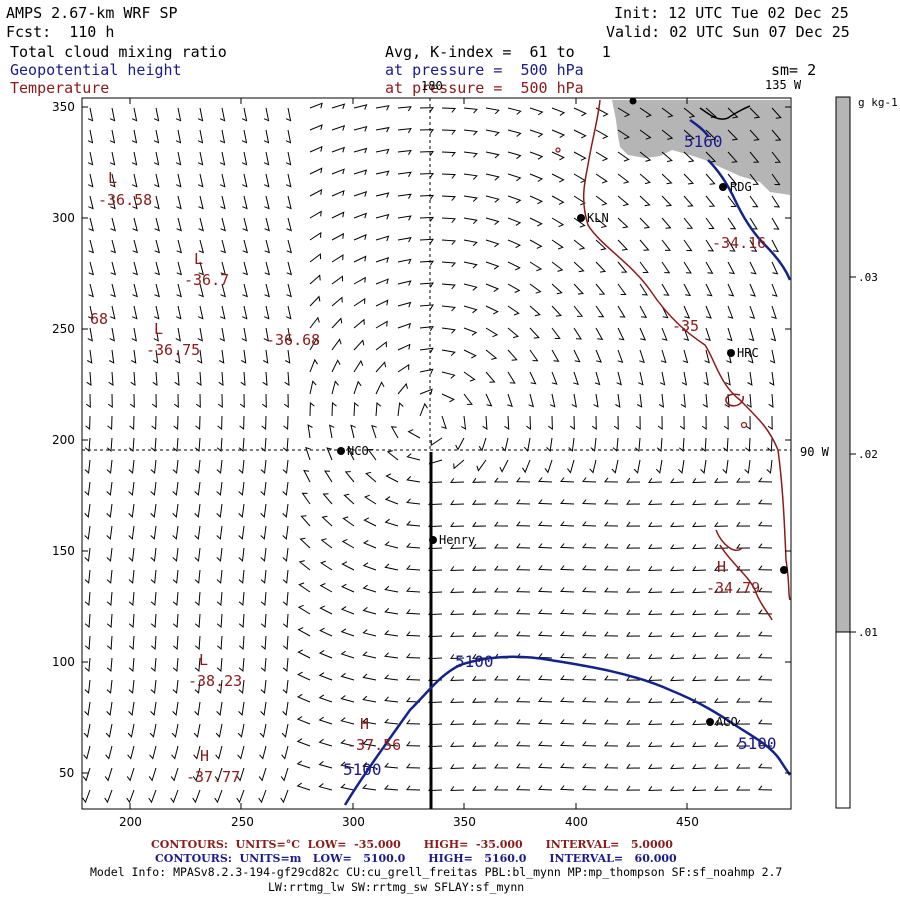  What do you see at coordinates (365, 724) in the screenshot?
I see `temp-high-marker: H` at bounding box center [365, 724].